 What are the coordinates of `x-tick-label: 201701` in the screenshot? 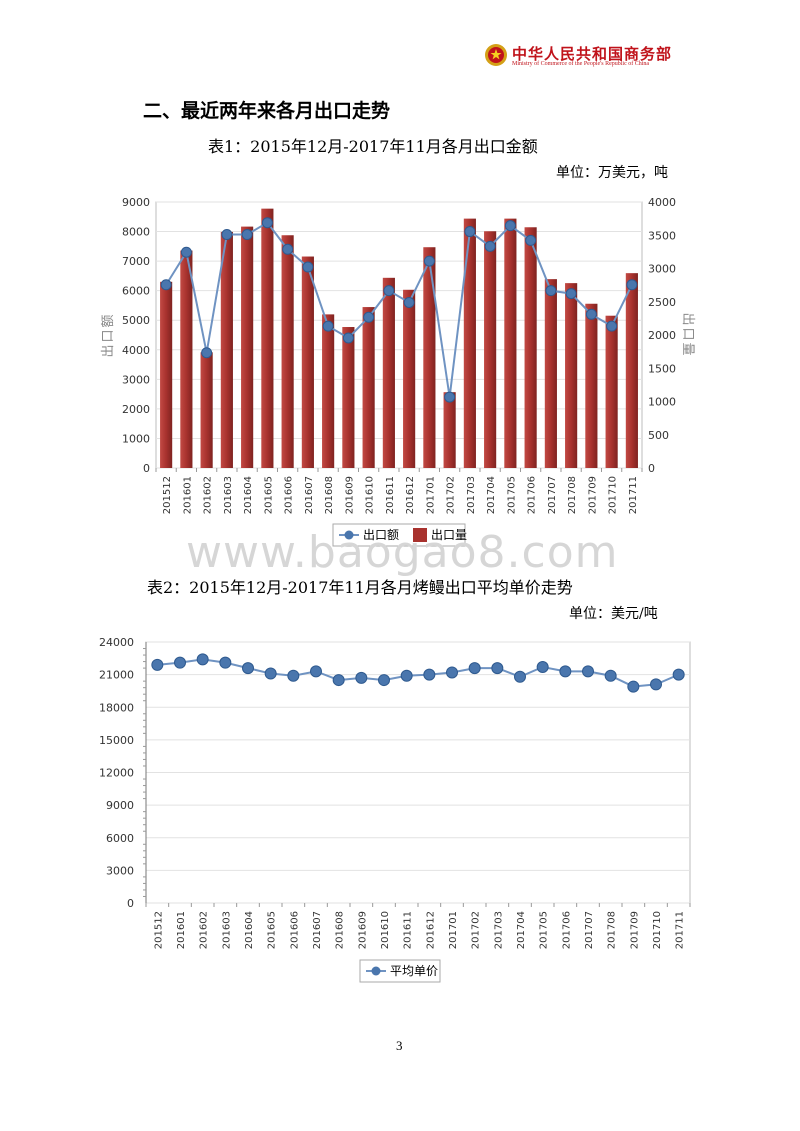 It's located at (453, 930).